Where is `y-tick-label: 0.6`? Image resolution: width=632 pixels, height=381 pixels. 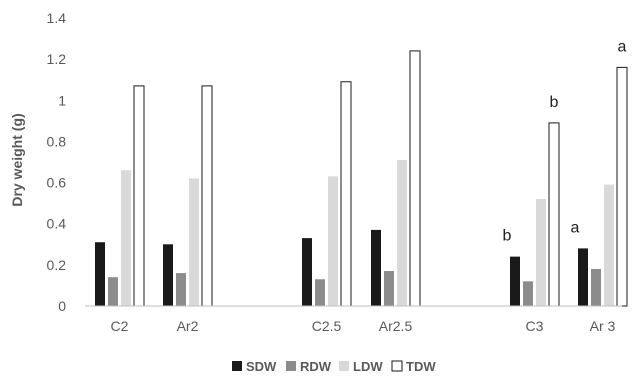 y-tick-label: 0.6 is located at coordinates (57, 183).